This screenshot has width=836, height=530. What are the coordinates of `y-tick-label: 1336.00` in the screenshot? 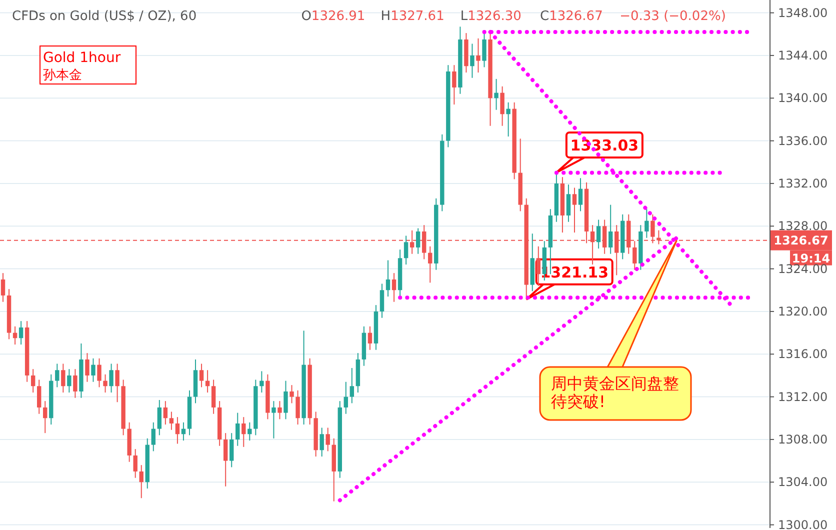 It's located at (803, 141).